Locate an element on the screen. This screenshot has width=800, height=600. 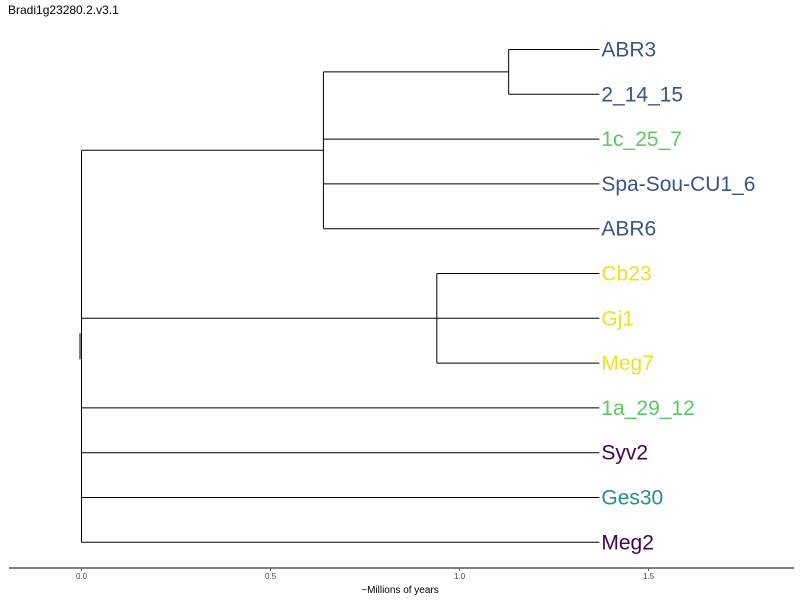
leaf-label: 1a_29_12 is located at coordinates (647, 408).